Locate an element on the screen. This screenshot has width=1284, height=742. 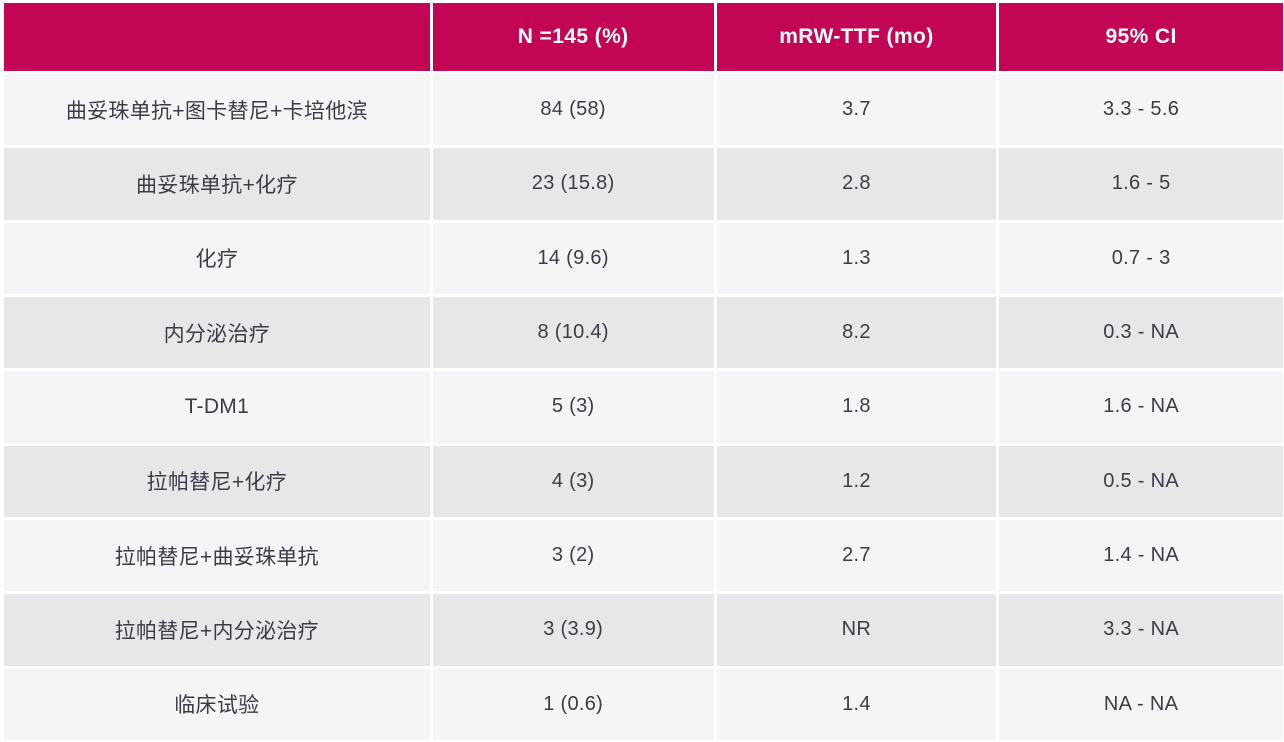
ci-cell: 0.5 - NA is located at coordinates (1141, 481).